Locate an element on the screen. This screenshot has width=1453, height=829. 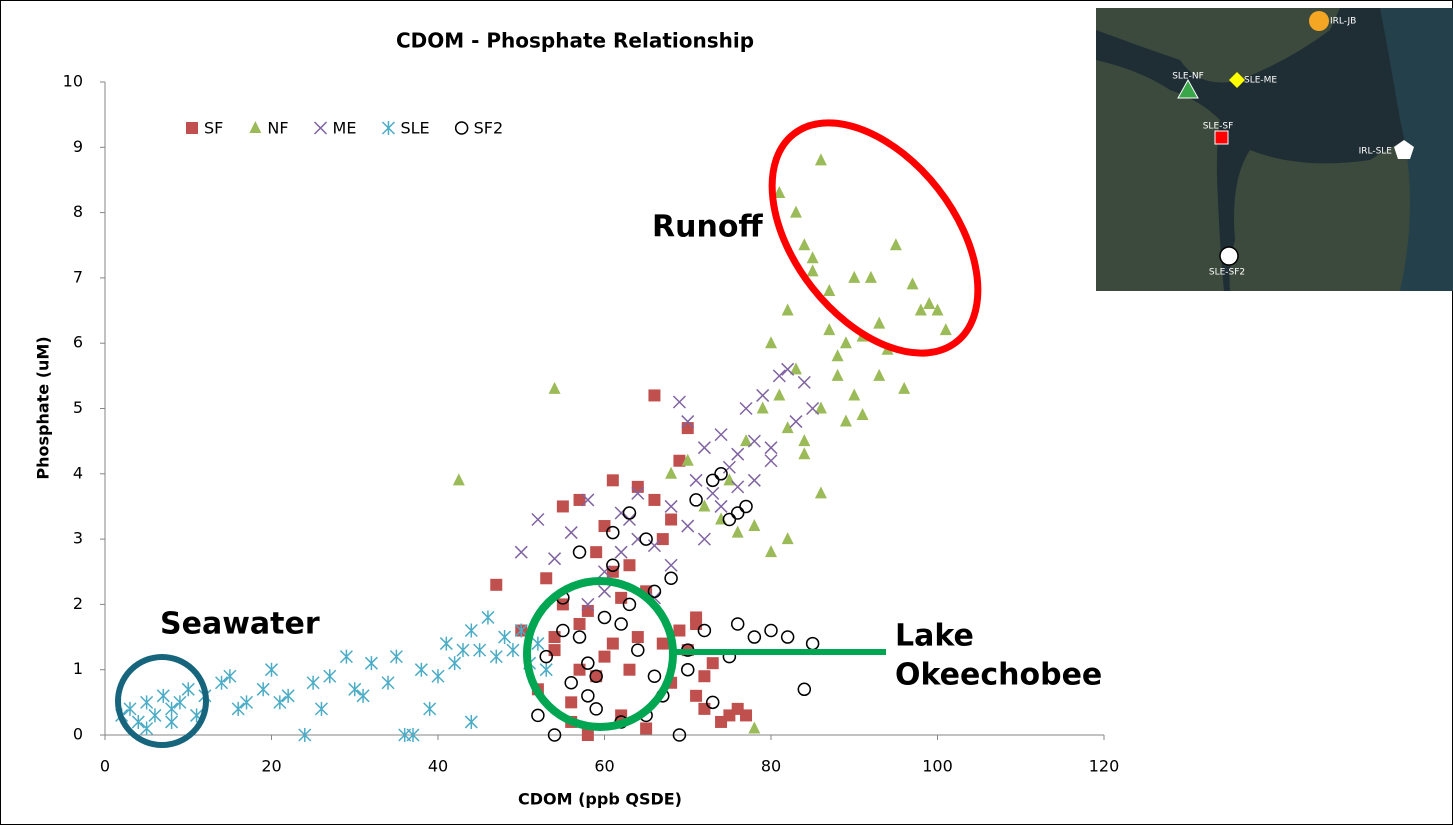
x-tick-label: 60 is located at coordinates (604, 766).